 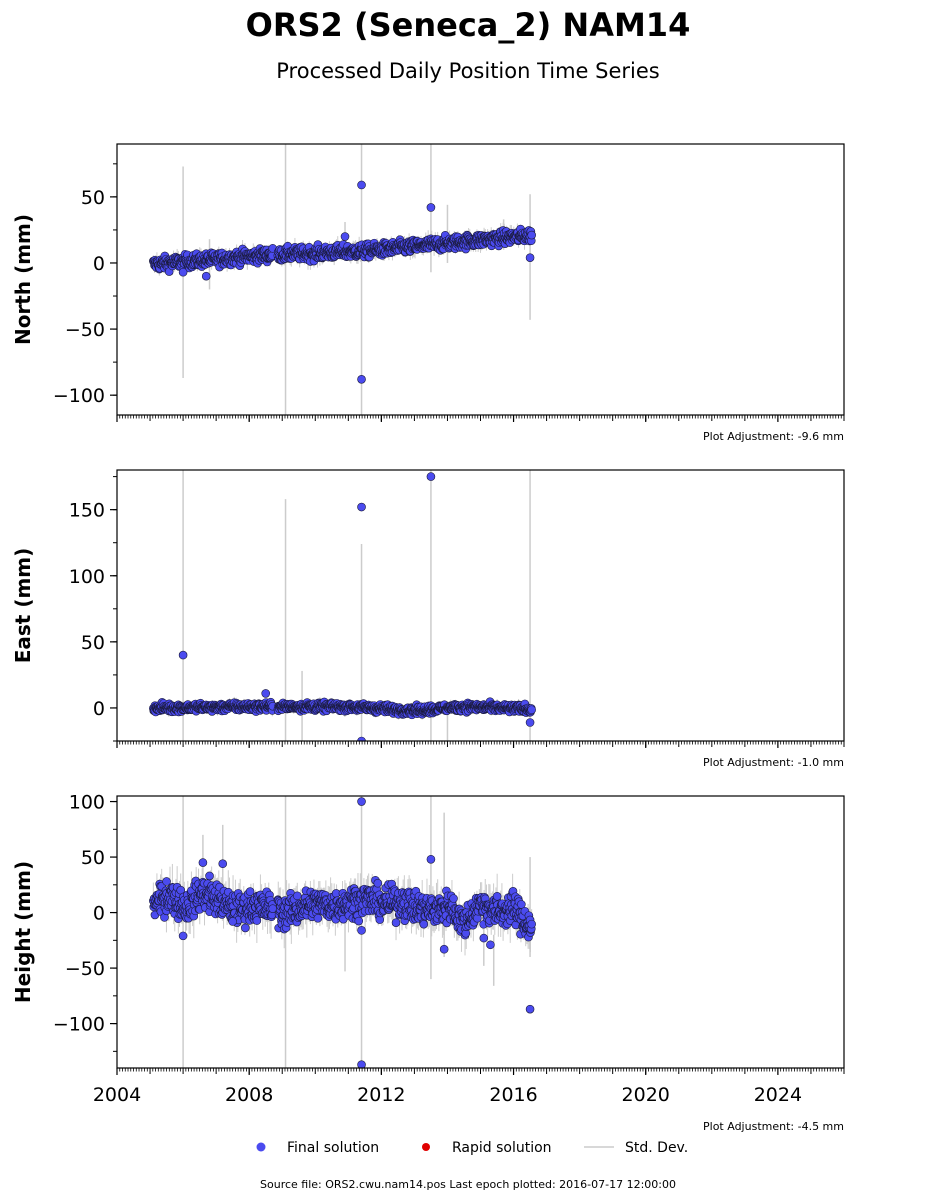 I want to click on y-axis-label: East (mm), so click(x=23, y=606).